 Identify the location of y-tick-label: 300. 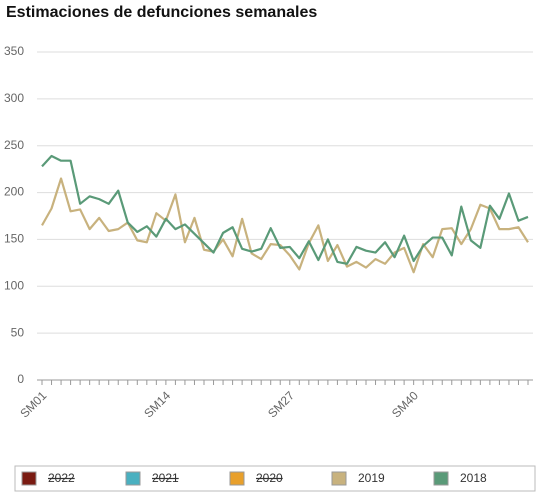
(14, 98).